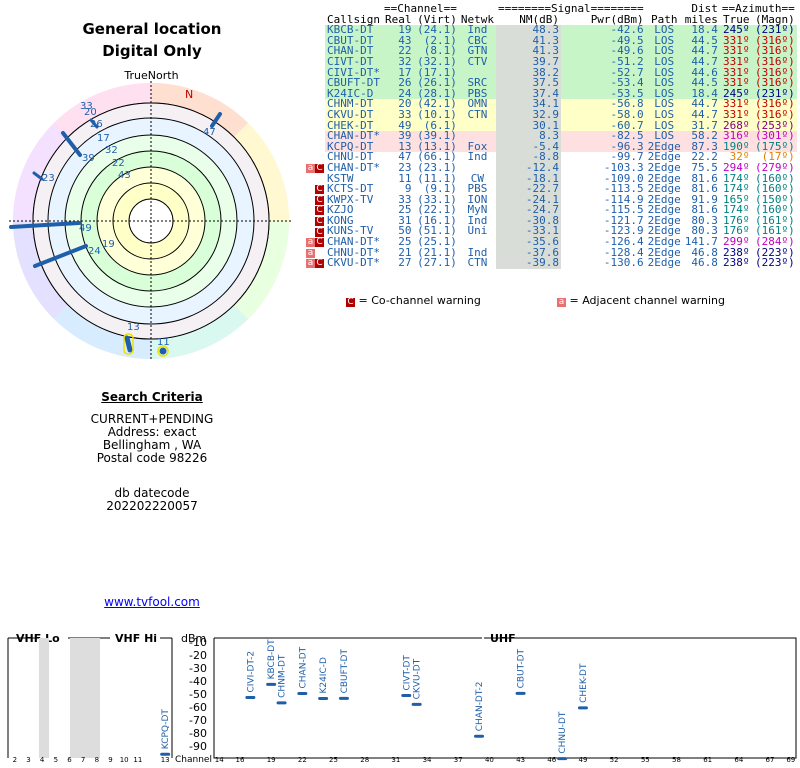  What do you see at coordinates (664, 114) in the screenshot?
I see `cell-path: LOS` at bounding box center [664, 114].